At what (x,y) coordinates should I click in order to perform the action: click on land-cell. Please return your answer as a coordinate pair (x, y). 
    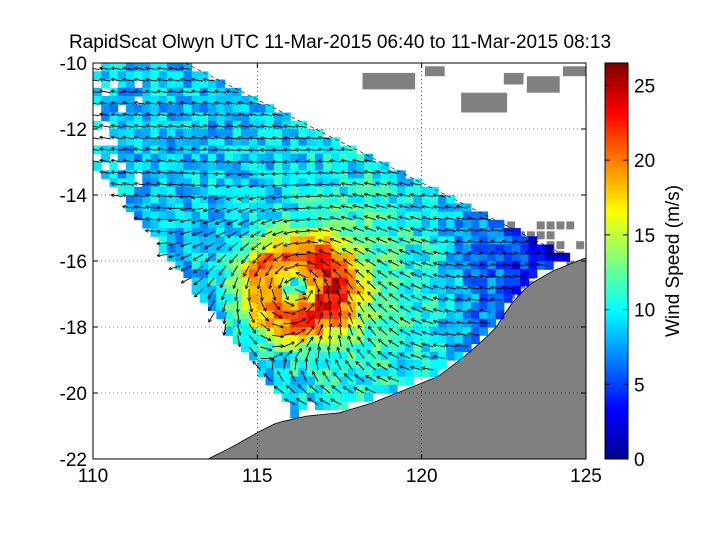
    Looking at the image, I should click on (550, 235).